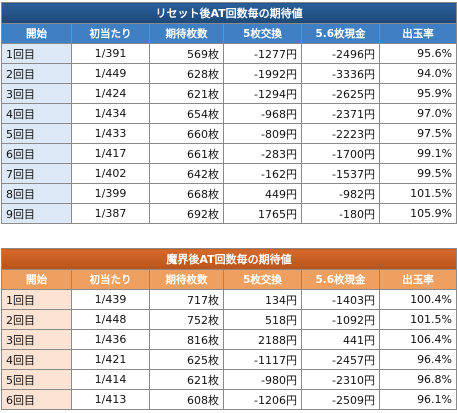  What do you see at coordinates (262, 113) in the screenshot?
I see `table-cell: -968円` at bounding box center [262, 113].